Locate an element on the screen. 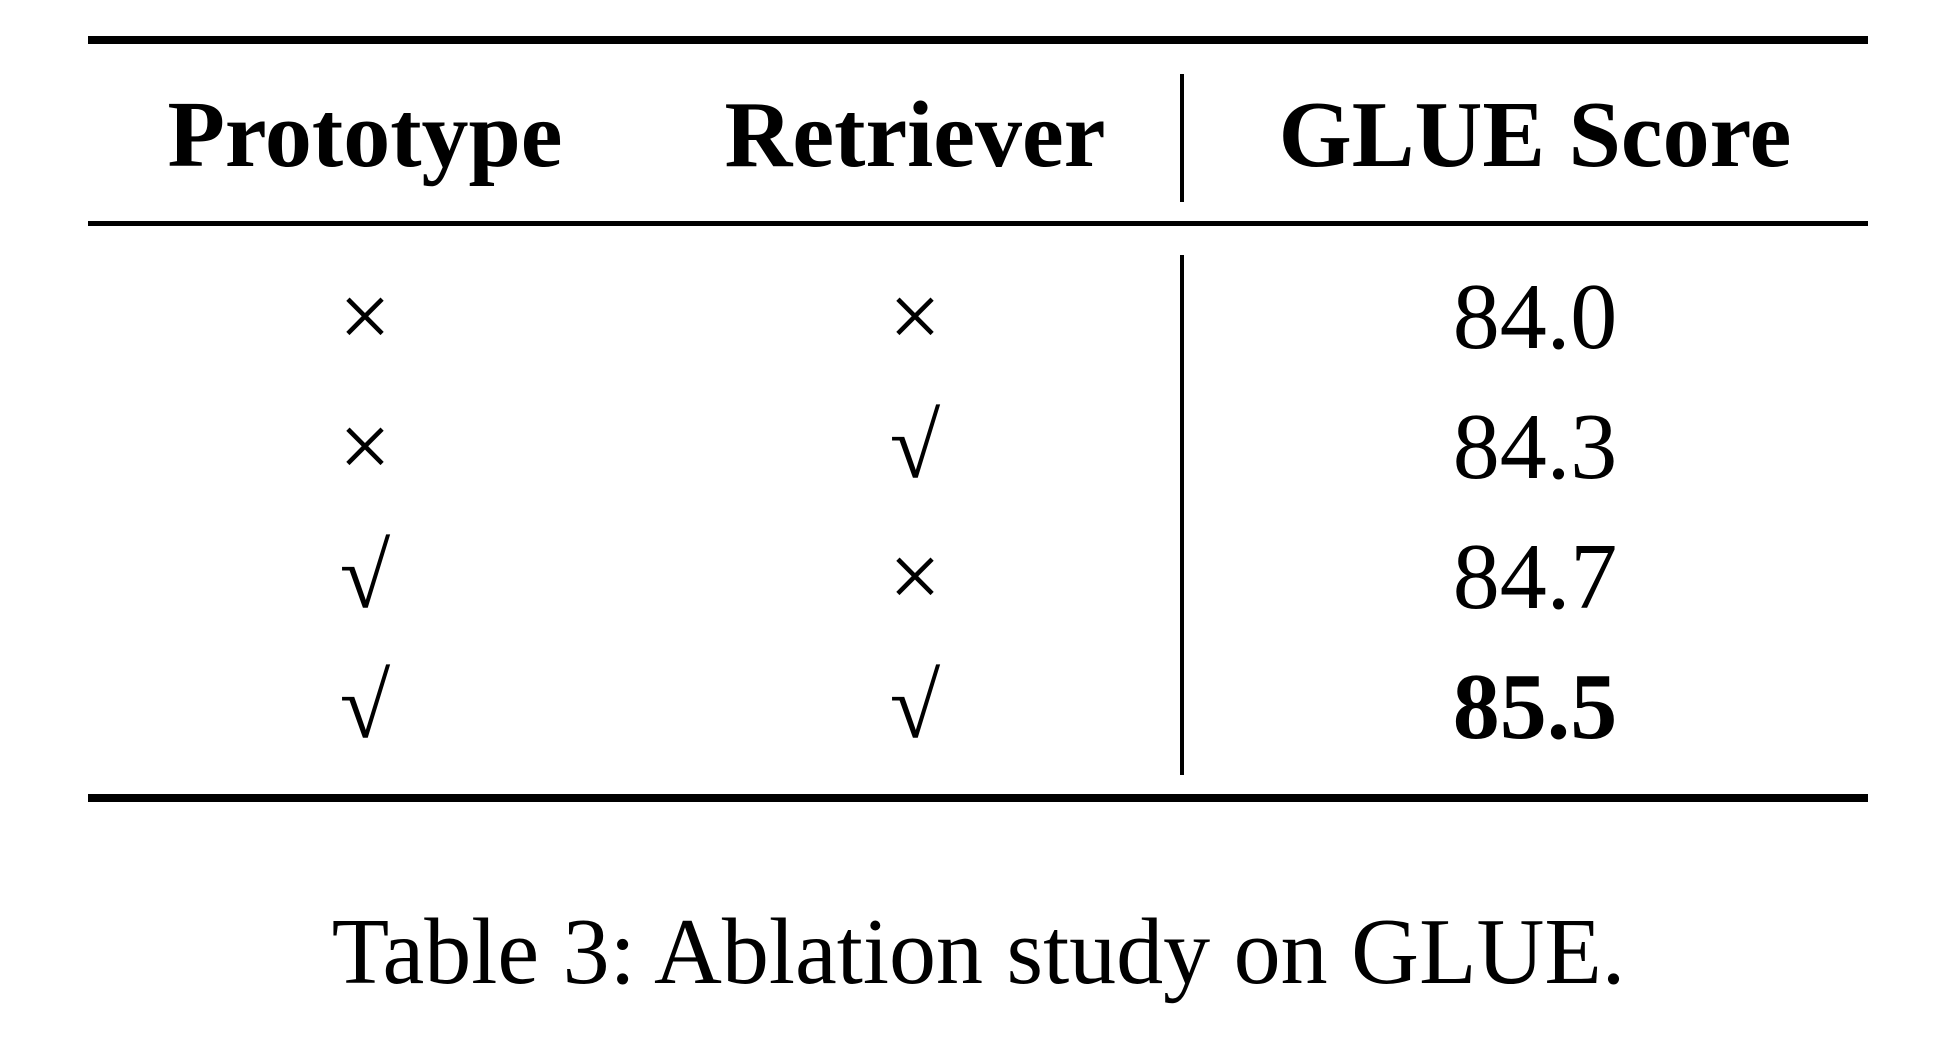  header-column-divider is located at coordinates (1182, 138).